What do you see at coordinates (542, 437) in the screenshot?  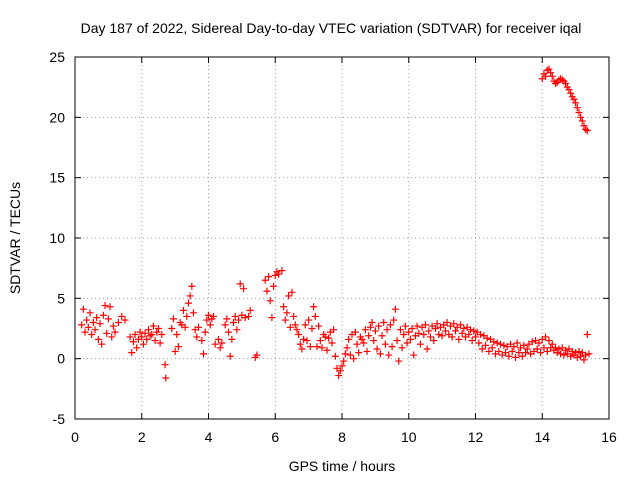 I see `x-tick-label: 14` at bounding box center [542, 437].